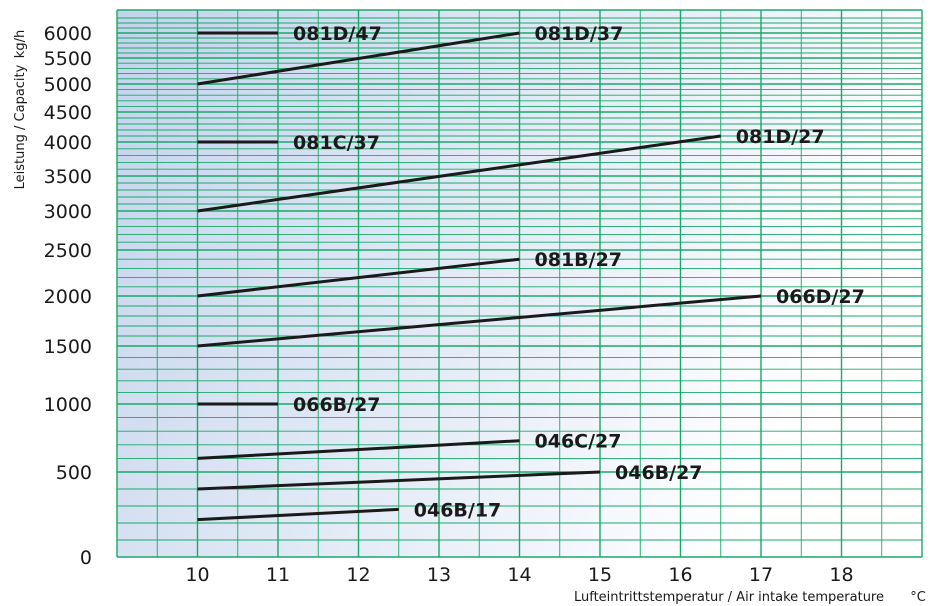 The height and width of the screenshot is (606, 935). Describe the element at coordinates (659, 473) in the screenshot. I see `series-label: 046B/27` at that location.